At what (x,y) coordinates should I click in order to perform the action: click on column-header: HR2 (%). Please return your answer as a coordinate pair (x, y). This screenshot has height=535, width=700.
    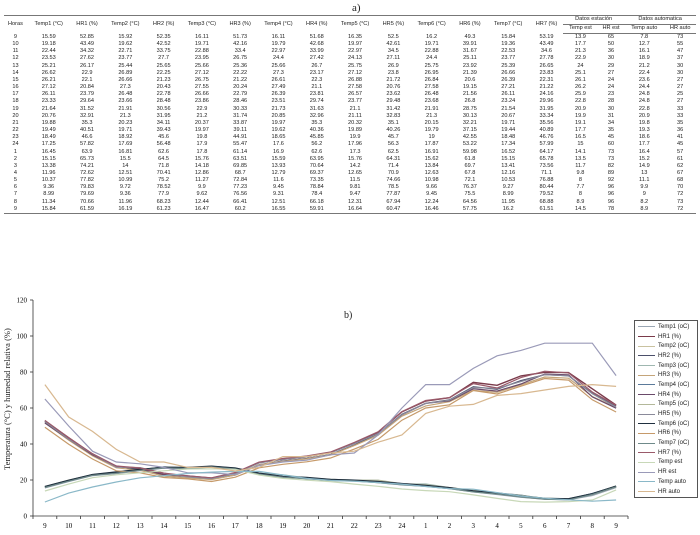
    Looking at the image, I should click on (164, 24).